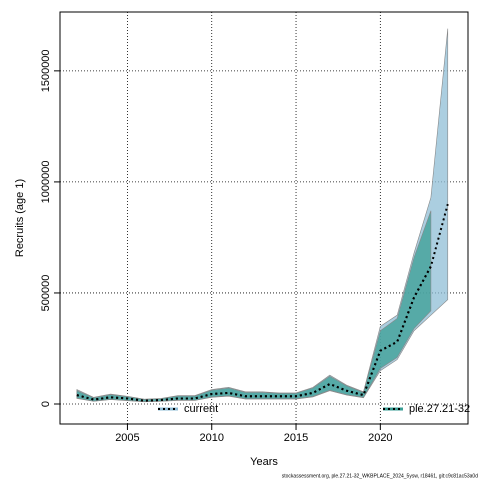 Image resolution: width=480 pixels, height=485 pixels. Describe the element at coordinates (380, 438) in the screenshot. I see `x-tick-label: 2020` at that location.